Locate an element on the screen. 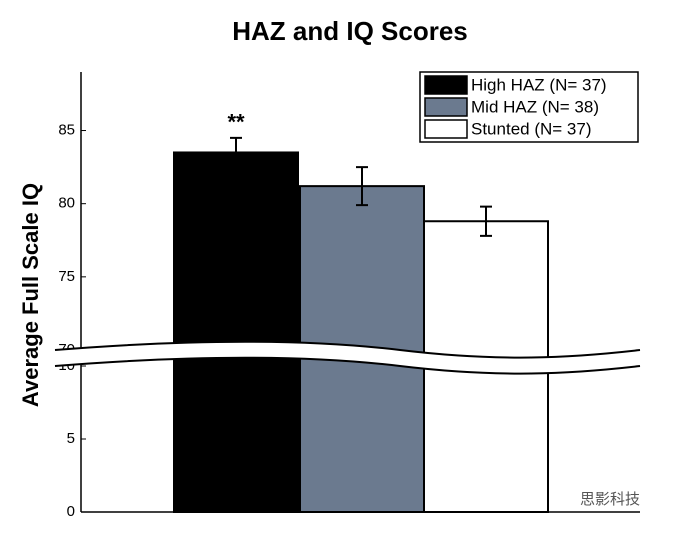  y-tick-label: 85 is located at coordinates (66, 129).